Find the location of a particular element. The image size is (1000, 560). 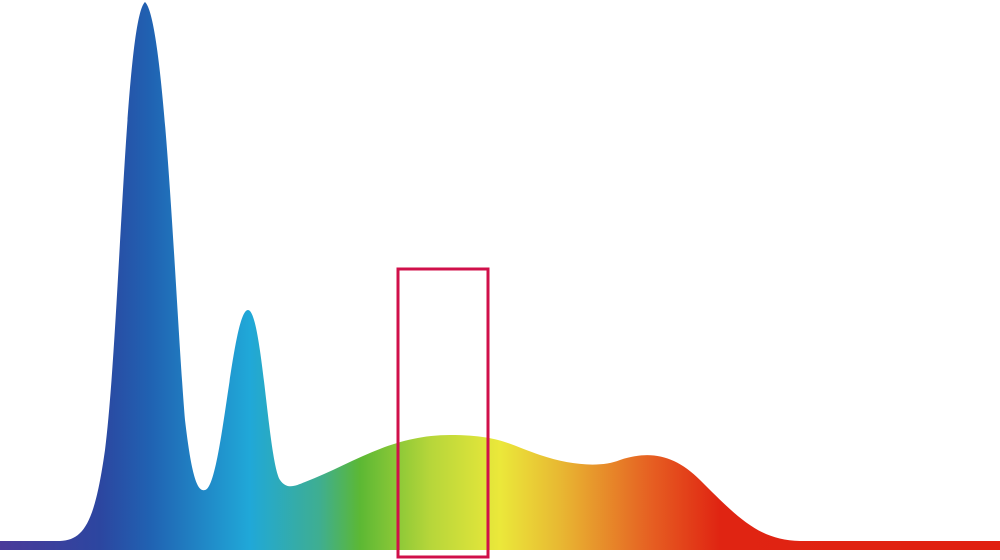

highlight-box is located at coordinates (443, 413).